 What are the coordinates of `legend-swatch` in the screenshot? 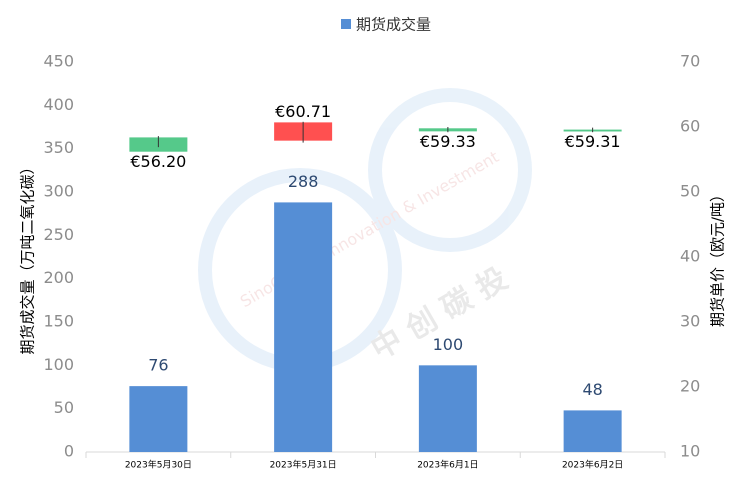 It's located at (346, 24).